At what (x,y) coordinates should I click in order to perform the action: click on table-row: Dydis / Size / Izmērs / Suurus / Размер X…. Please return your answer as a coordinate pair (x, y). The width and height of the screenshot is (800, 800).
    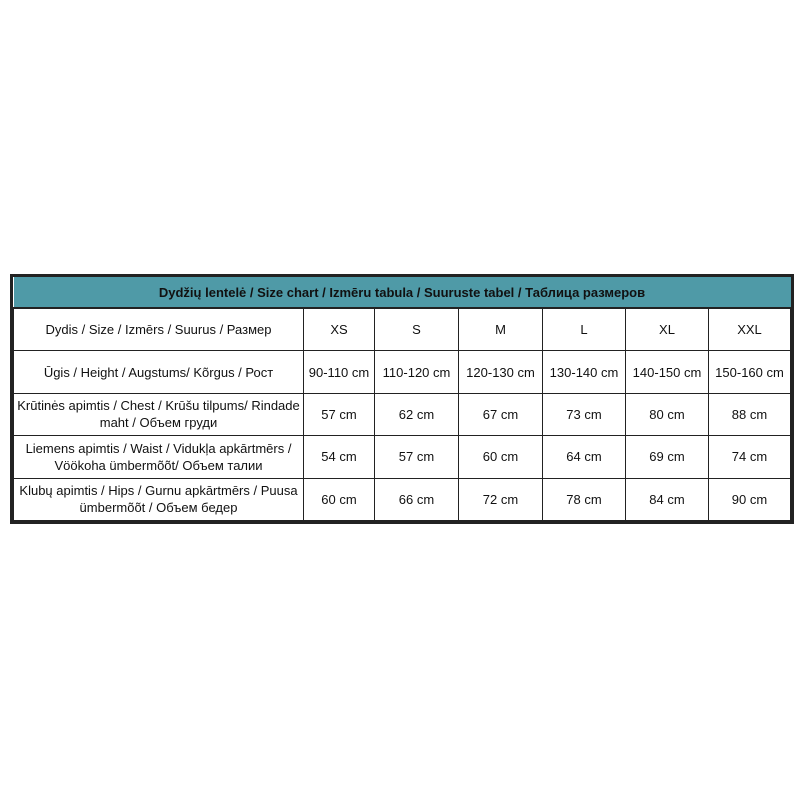
    Looking at the image, I should click on (402, 329).